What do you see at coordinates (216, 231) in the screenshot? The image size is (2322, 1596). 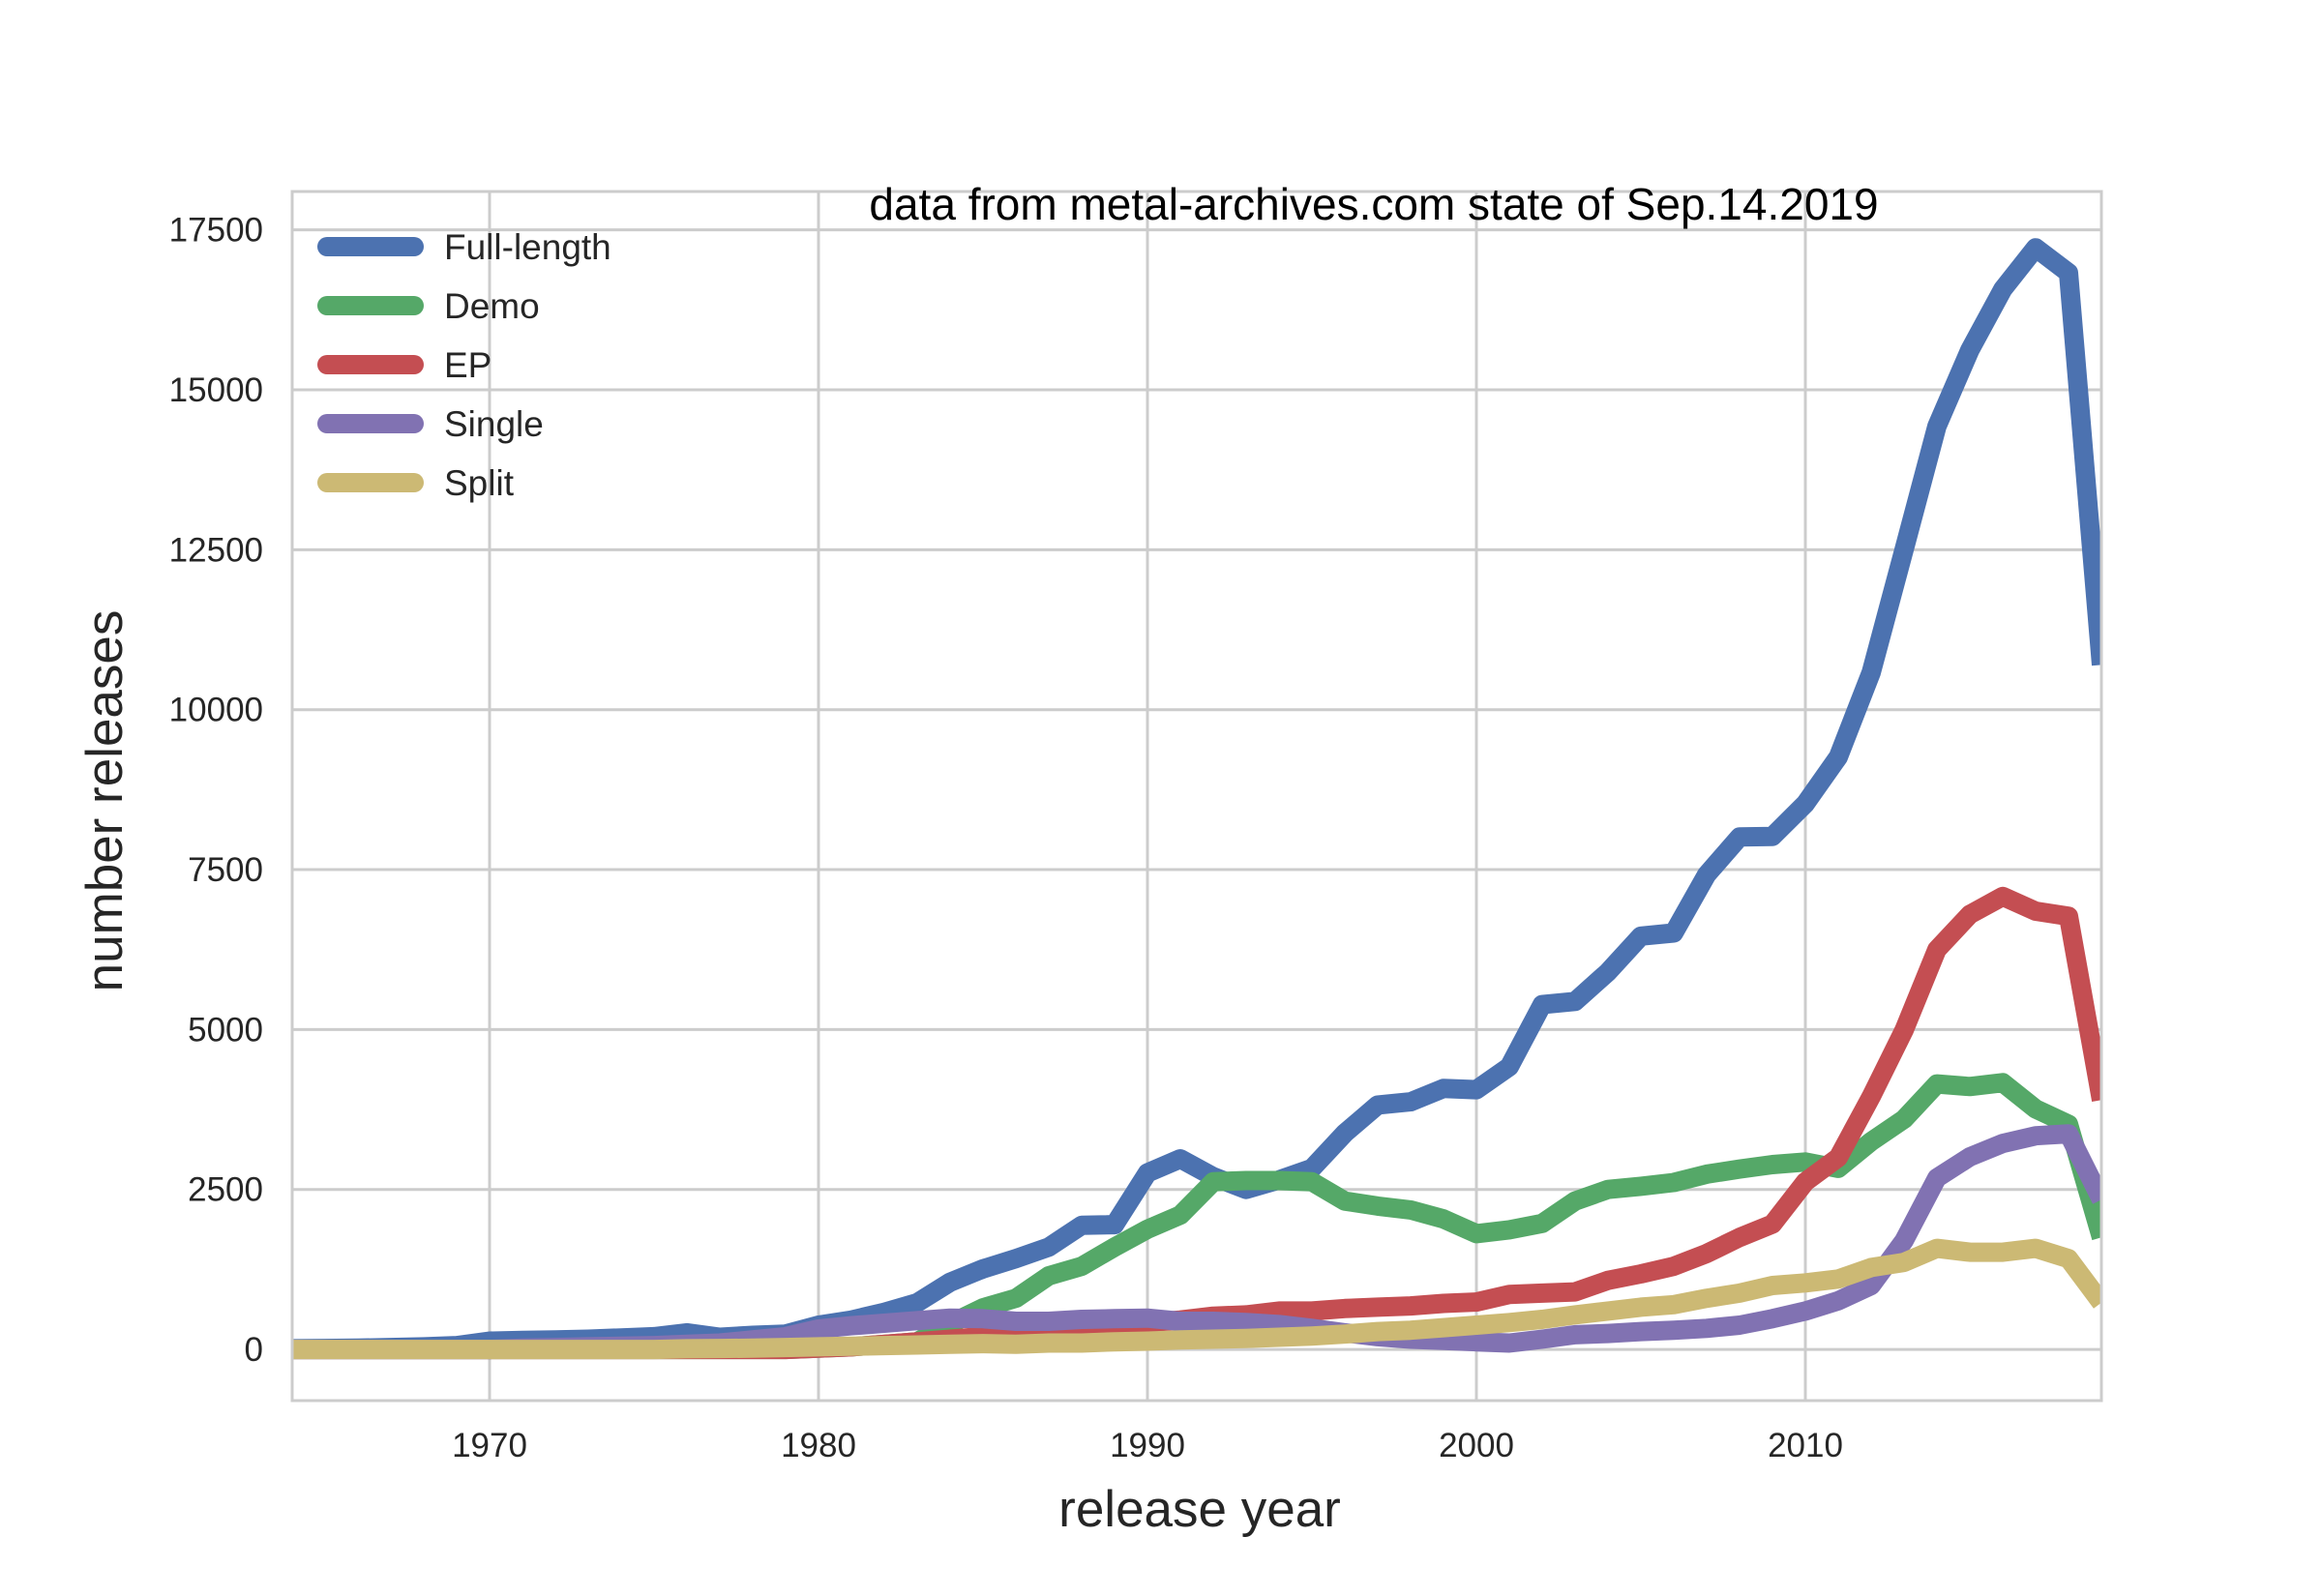 I see `y-tick-label: 17500` at bounding box center [216, 231].